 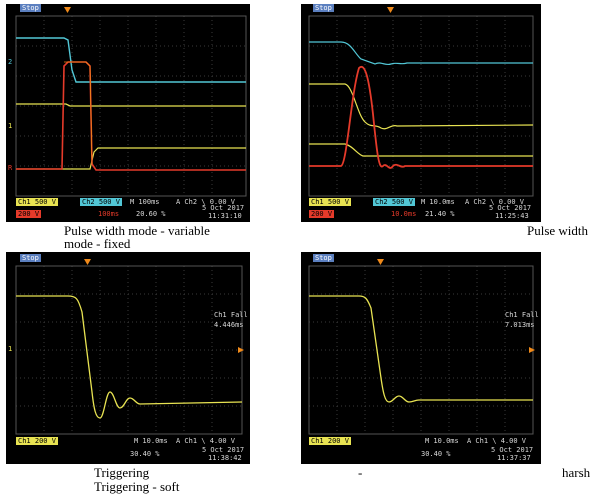 What do you see at coordinates (229, 325) in the screenshot?
I see `measurement-value: 4.446ms` at bounding box center [229, 325].